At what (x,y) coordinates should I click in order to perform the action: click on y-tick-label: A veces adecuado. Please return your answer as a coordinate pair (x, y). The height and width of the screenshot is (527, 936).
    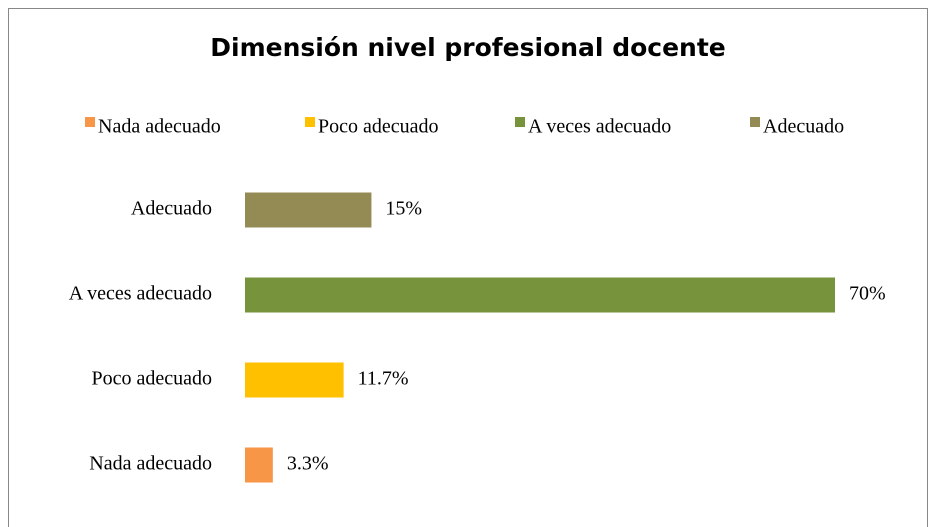
    Looking at the image, I should click on (140, 294).